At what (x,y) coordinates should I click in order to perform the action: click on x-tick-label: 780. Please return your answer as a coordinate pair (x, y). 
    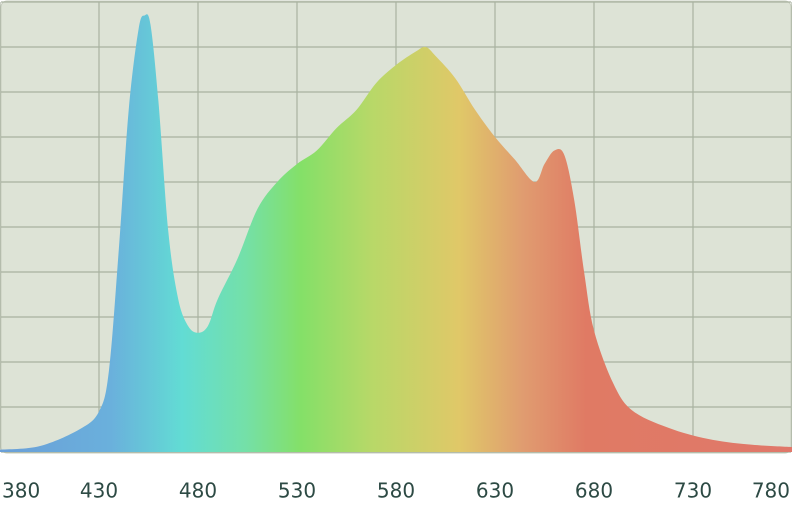
    Looking at the image, I should click on (771, 491).